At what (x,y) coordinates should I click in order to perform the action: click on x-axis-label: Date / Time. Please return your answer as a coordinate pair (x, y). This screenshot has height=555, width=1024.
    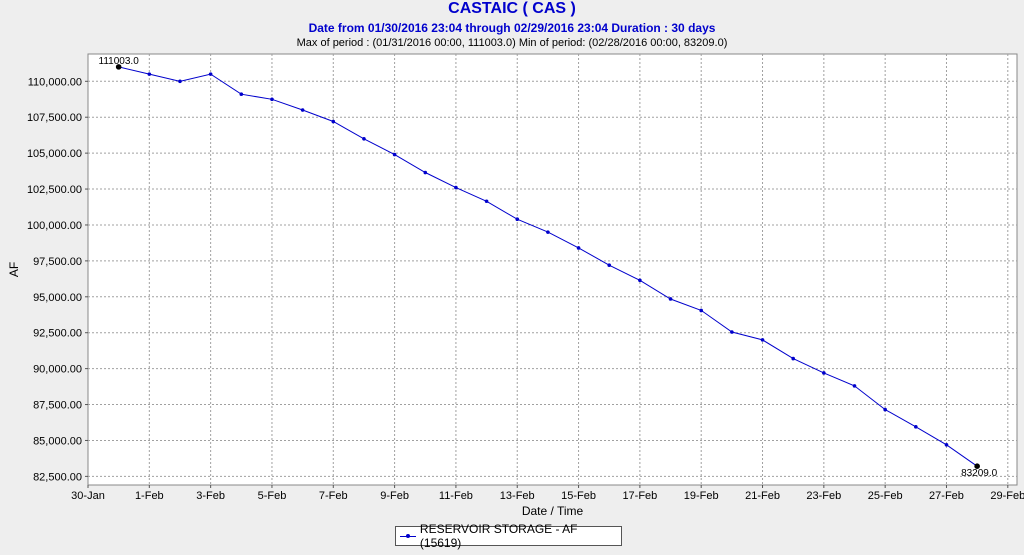
    Looking at the image, I should click on (553, 511).